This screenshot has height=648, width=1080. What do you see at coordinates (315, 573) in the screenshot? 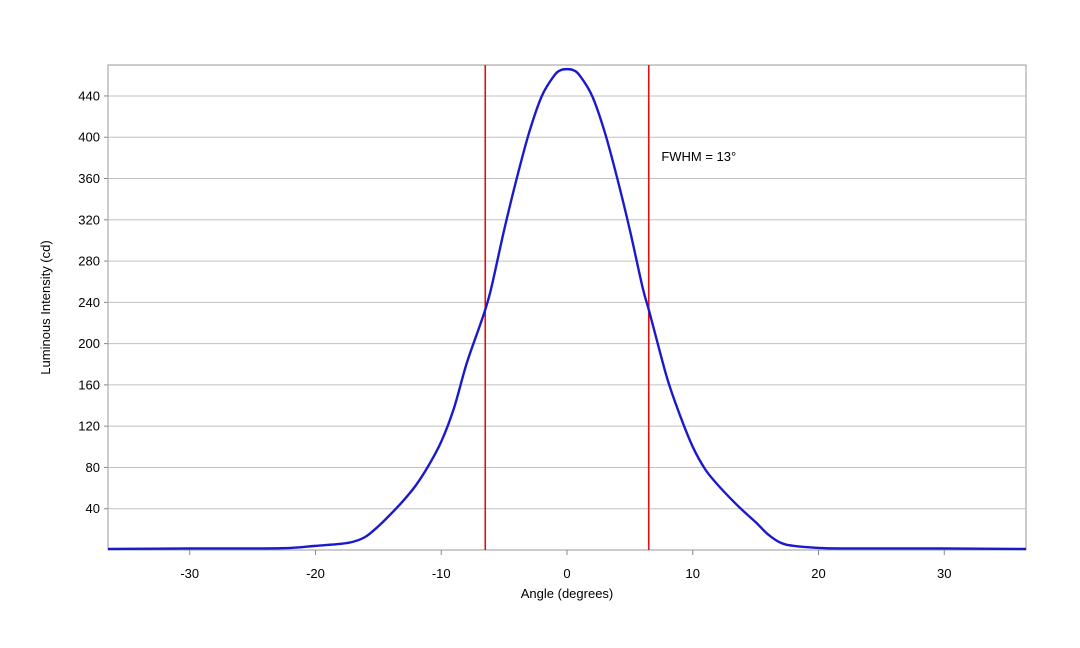
I see `x-tick-label: -20` at bounding box center [315, 573].